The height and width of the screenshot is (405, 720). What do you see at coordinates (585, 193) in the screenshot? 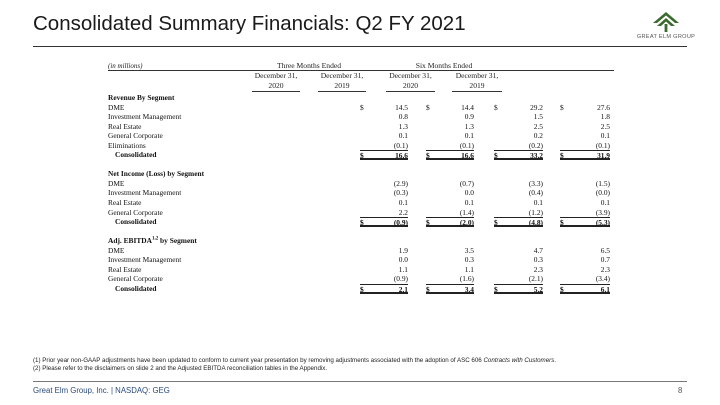
I see `value-cell: (0.0)` at bounding box center [585, 193].